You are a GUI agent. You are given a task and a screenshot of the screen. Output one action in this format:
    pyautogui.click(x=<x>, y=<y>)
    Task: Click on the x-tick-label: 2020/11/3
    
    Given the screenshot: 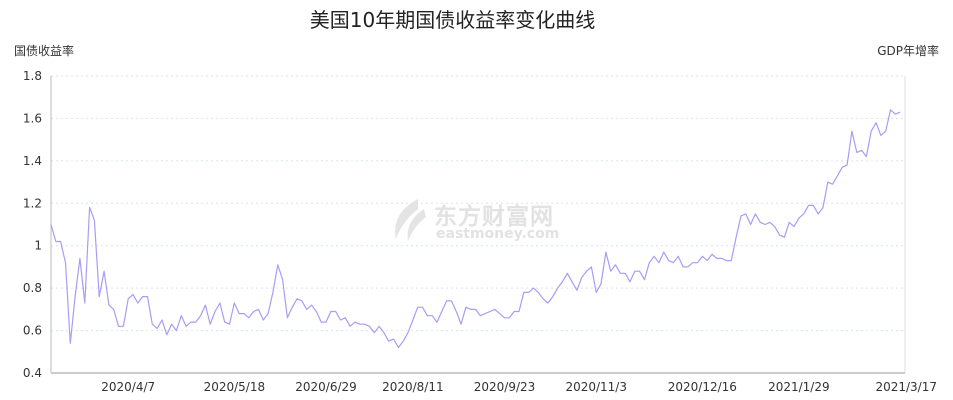 What is the action you would take?
    pyautogui.click(x=596, y=387)
    